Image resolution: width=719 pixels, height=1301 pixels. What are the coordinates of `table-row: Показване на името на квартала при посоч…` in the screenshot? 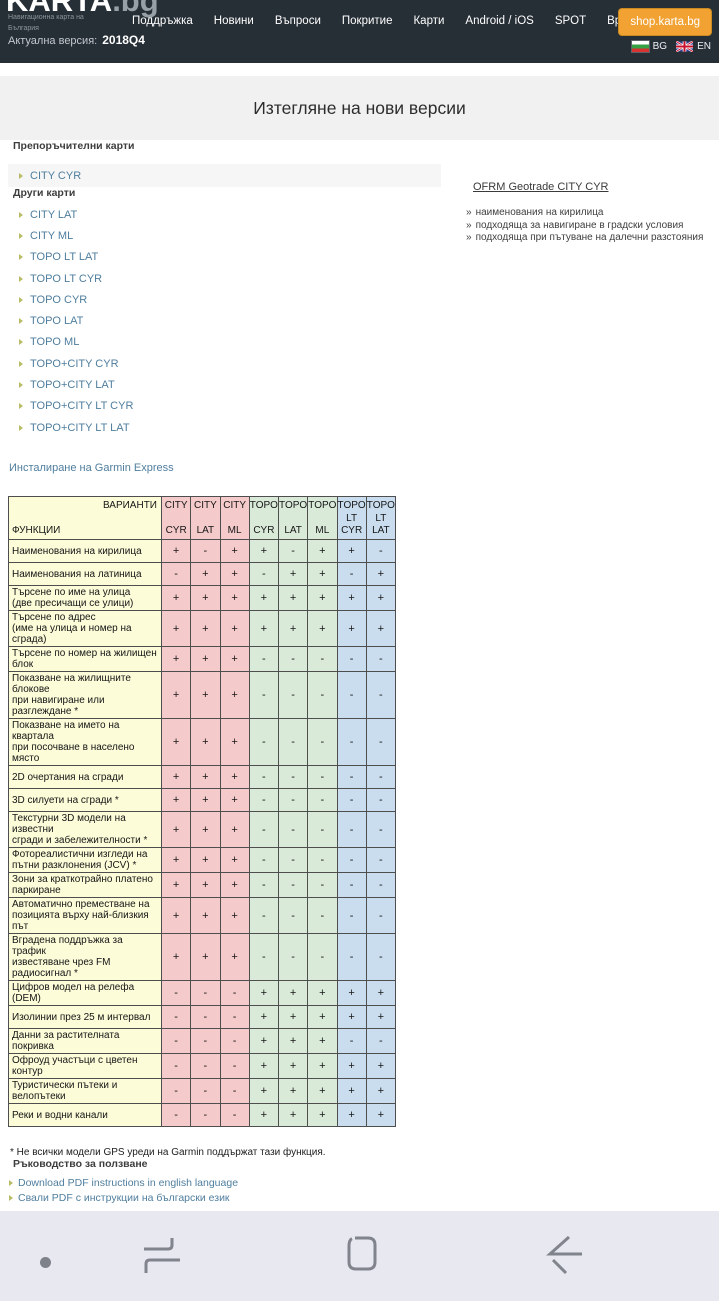 It's located at (202, 742).